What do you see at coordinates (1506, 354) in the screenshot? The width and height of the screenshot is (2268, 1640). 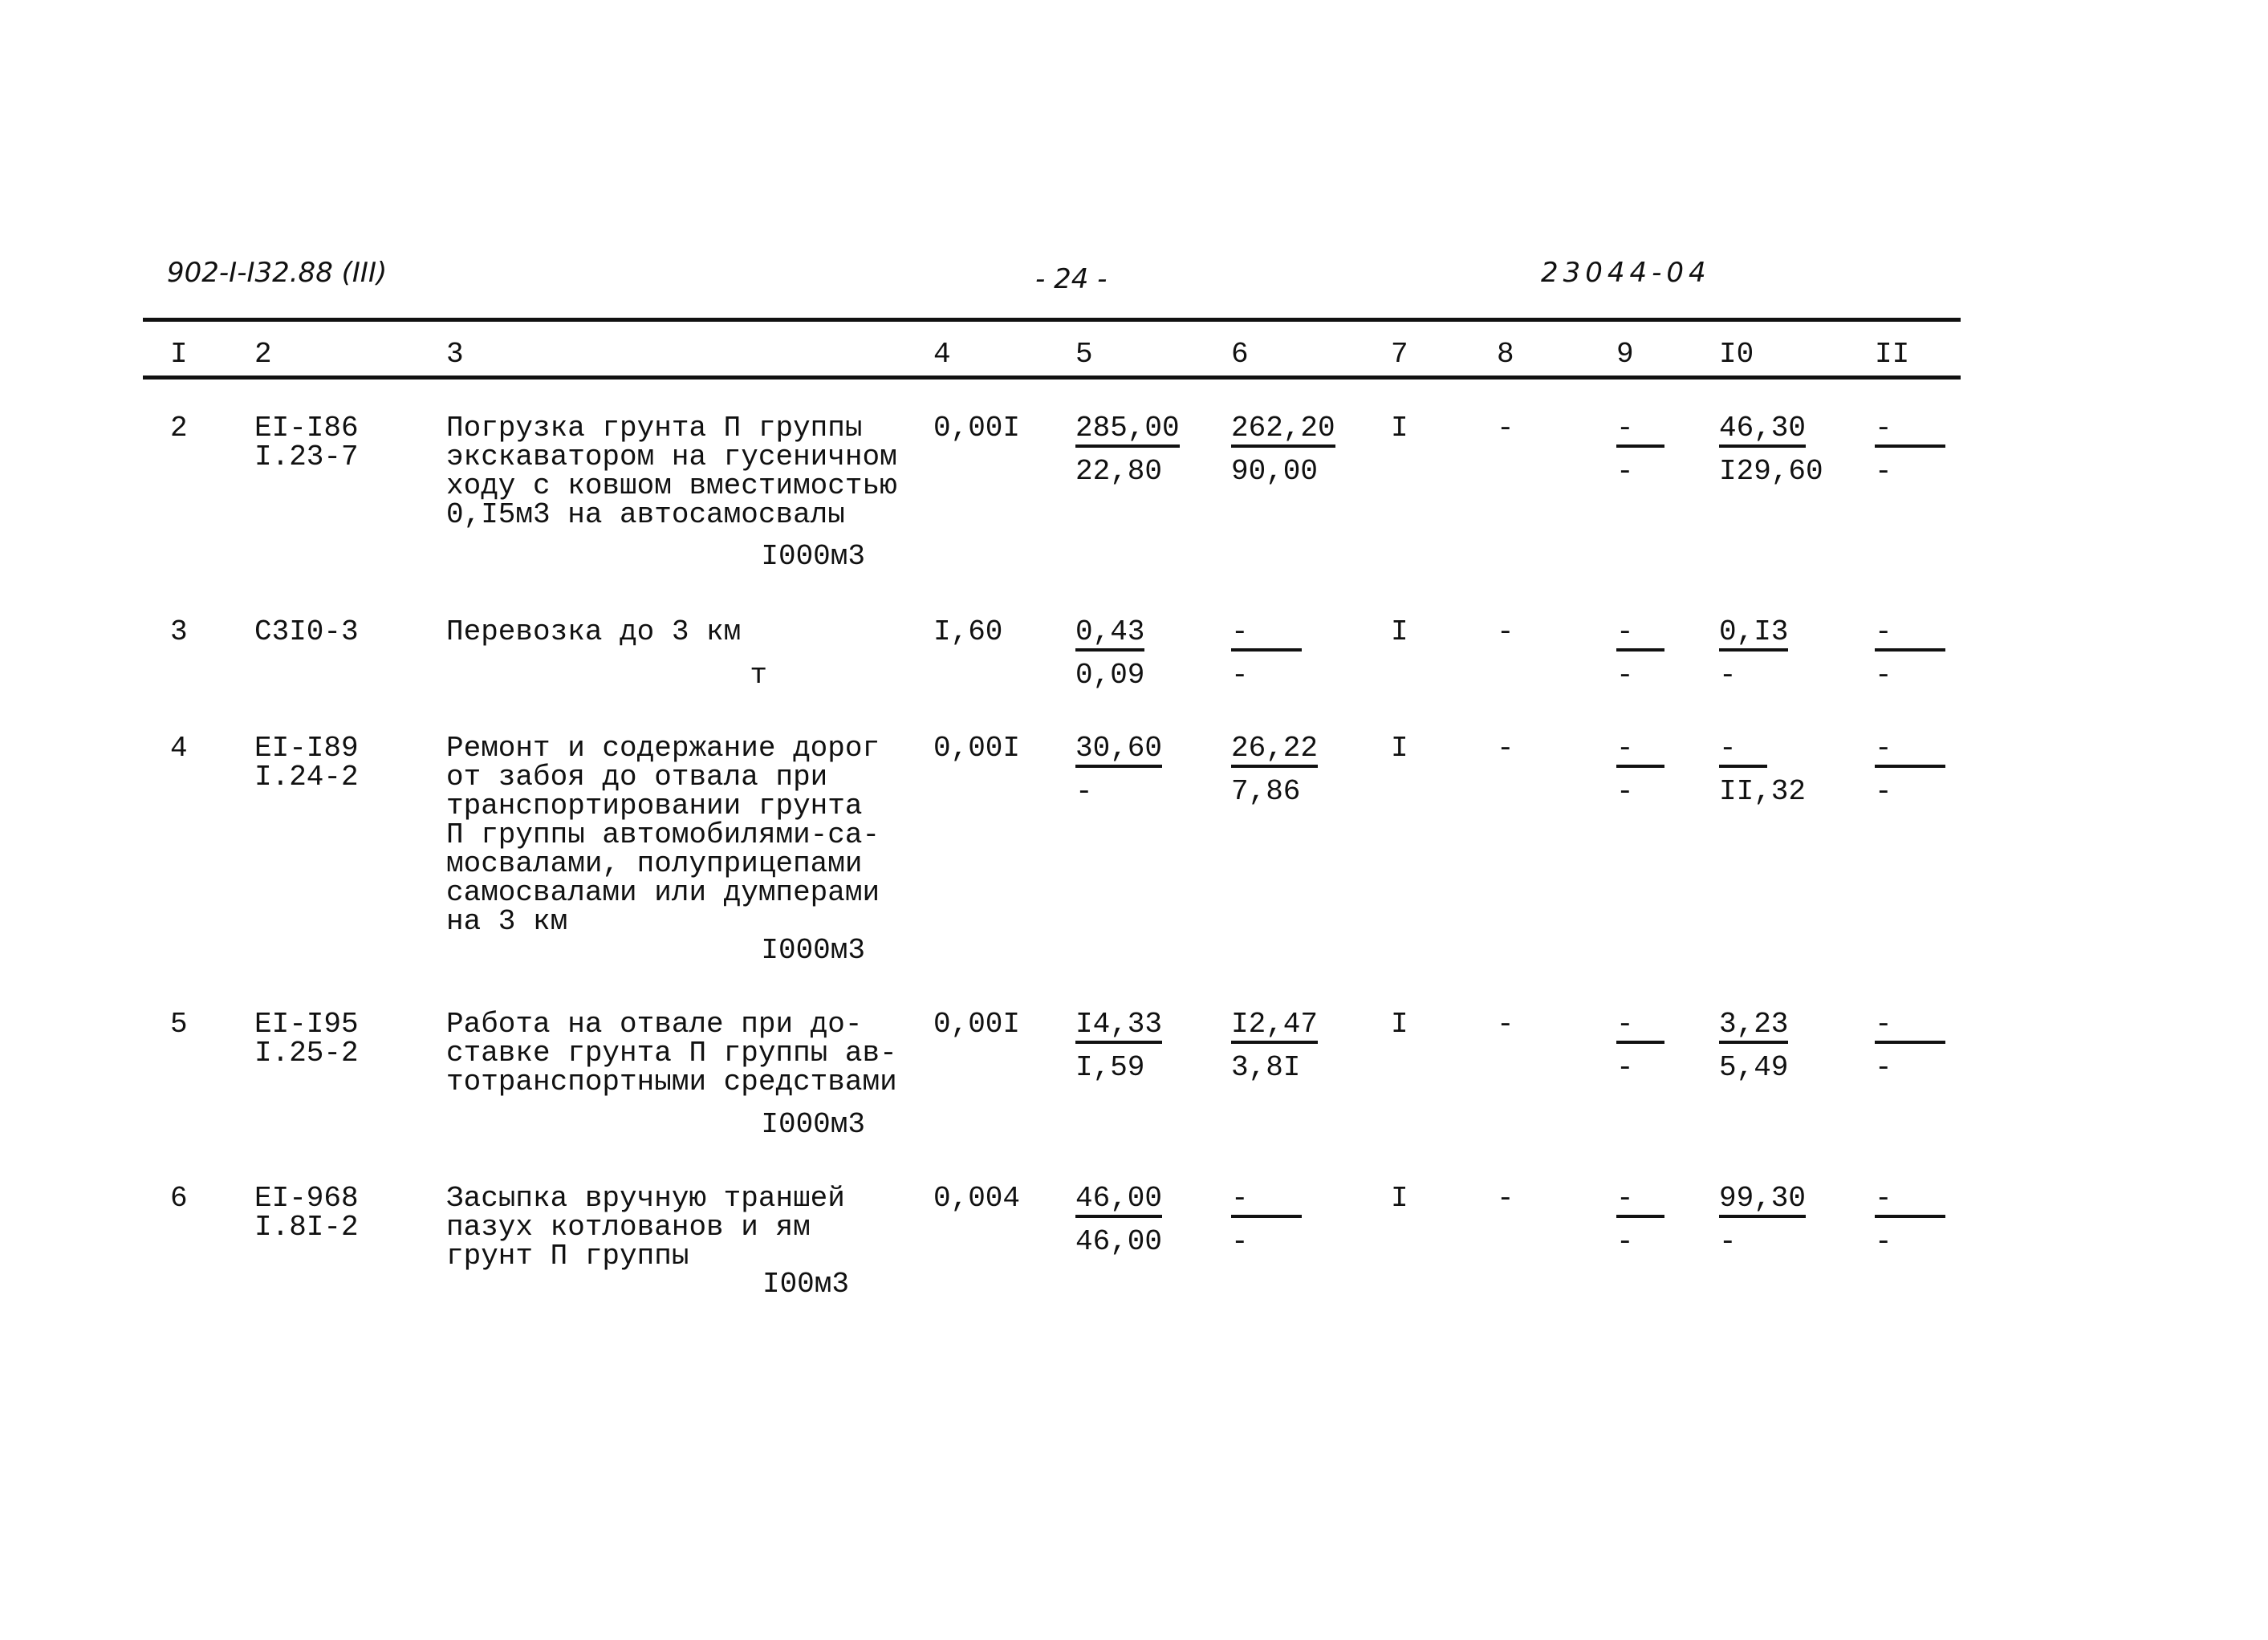 I see `column-header-8: 8` at bounding box center [1506, 354].